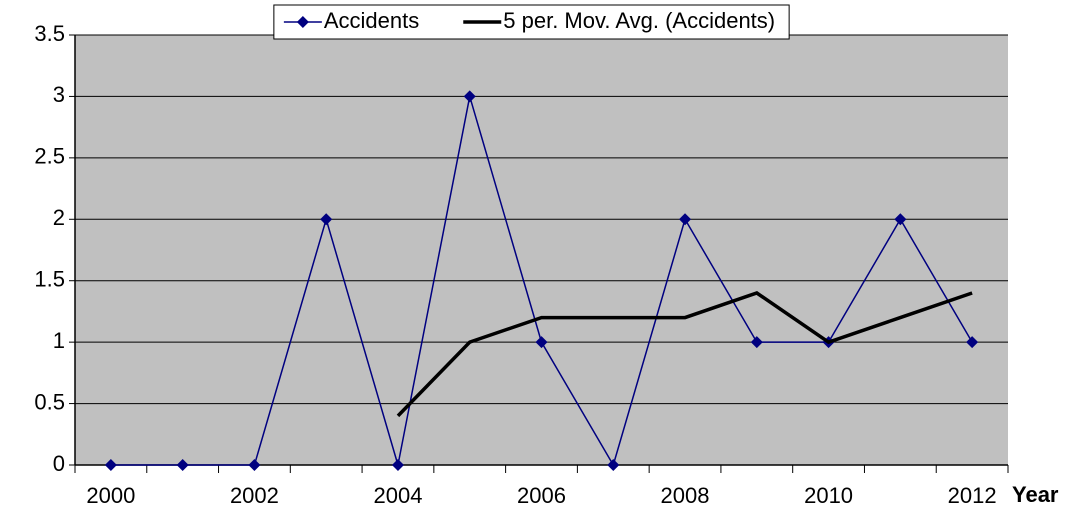  I want to click on y-tick-label: 3, so click(59, 94).